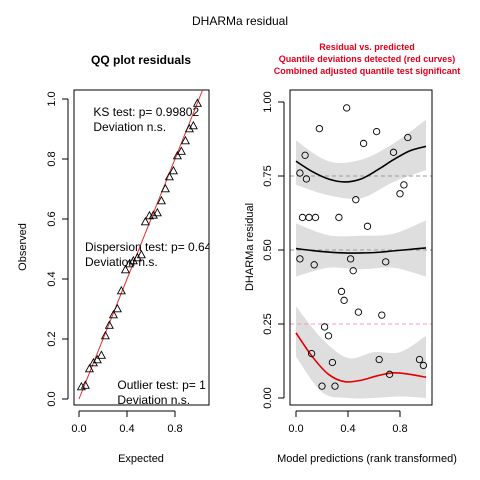 The image size is (480, 480). I want to click on residual-x-axis-label: Model predictions (rank transformed), so click(367, 459).